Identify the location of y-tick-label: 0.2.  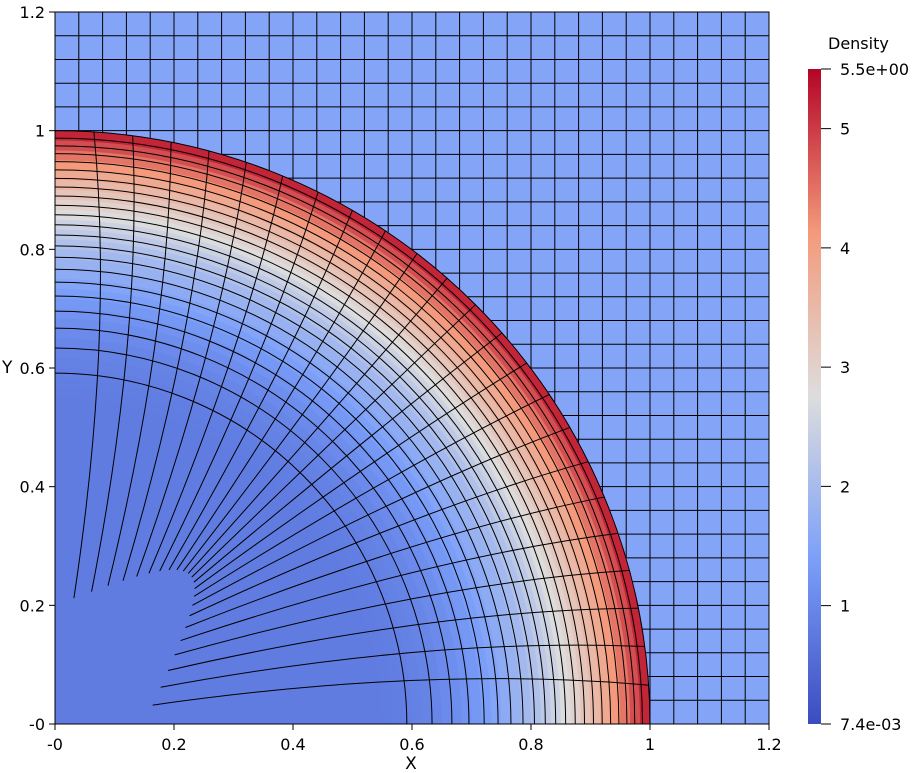
(32, 605).